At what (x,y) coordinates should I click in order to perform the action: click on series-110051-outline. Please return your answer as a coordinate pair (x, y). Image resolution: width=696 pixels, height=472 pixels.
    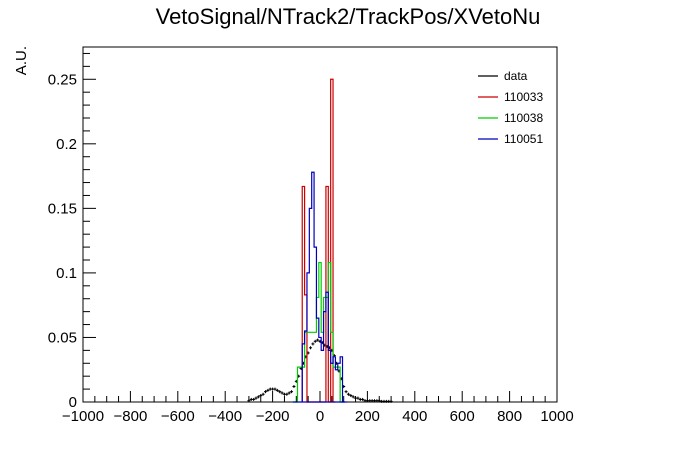
    Looking at the image, I should click on (323, 287).